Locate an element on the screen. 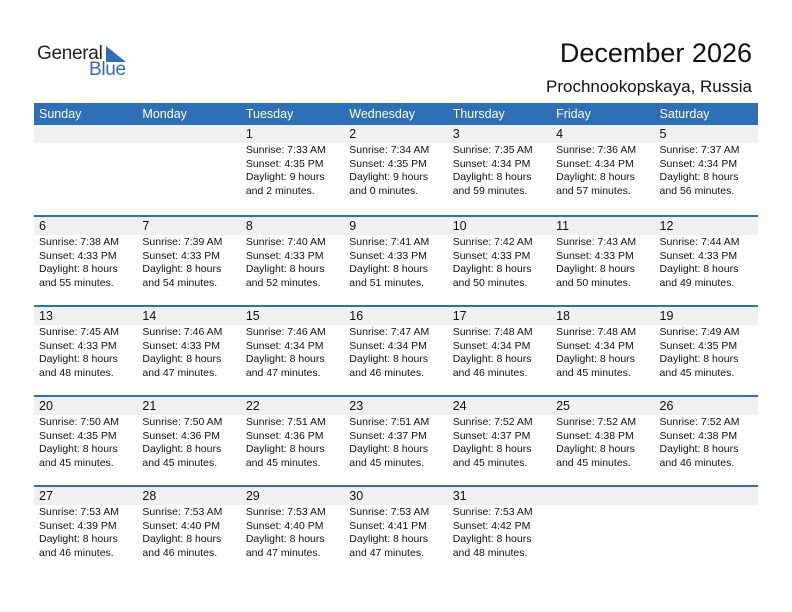 The height and width of the screenshot is (612, 792). weekday-monday: Monday is located at coordinates (164, 114).